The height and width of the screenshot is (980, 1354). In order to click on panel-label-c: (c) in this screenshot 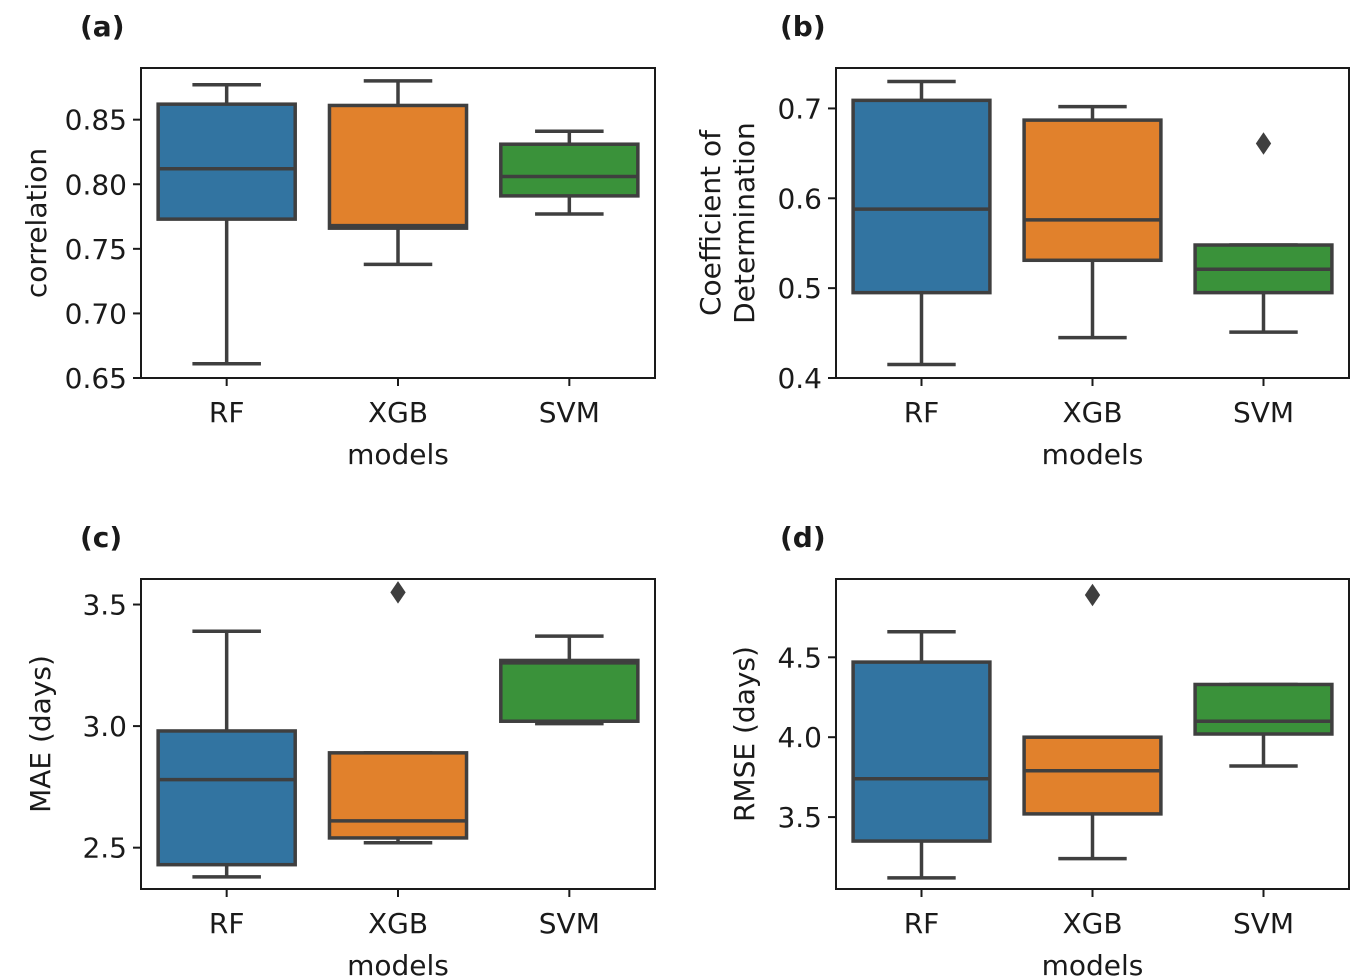, I will do `click(101, 537)`.